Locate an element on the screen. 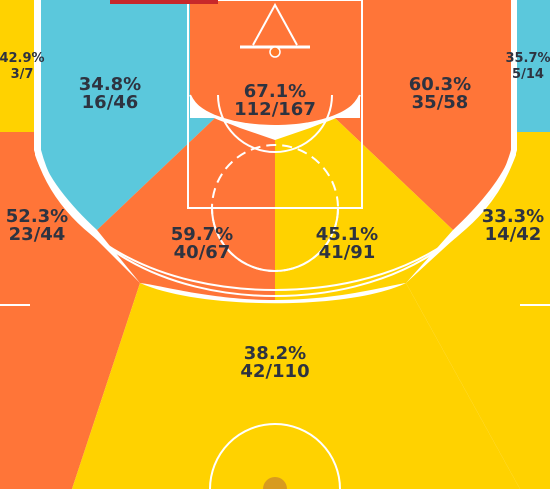  left-elbow-mid-pct: 59.7% is located at coordinates (202, 234).